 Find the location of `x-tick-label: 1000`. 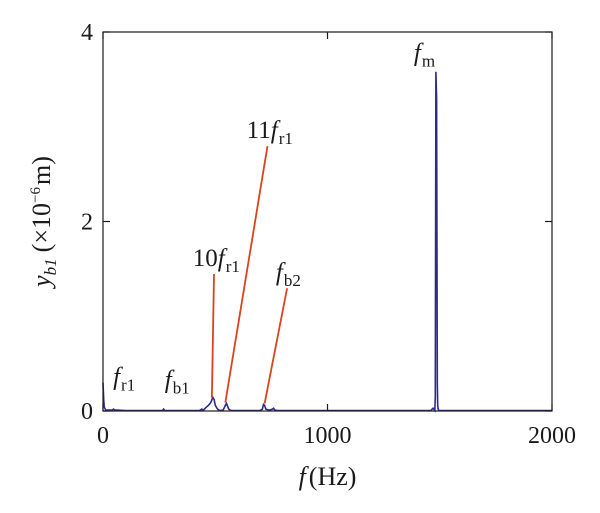

x-tick-label: 1000 is located at coordinates (328, 436).